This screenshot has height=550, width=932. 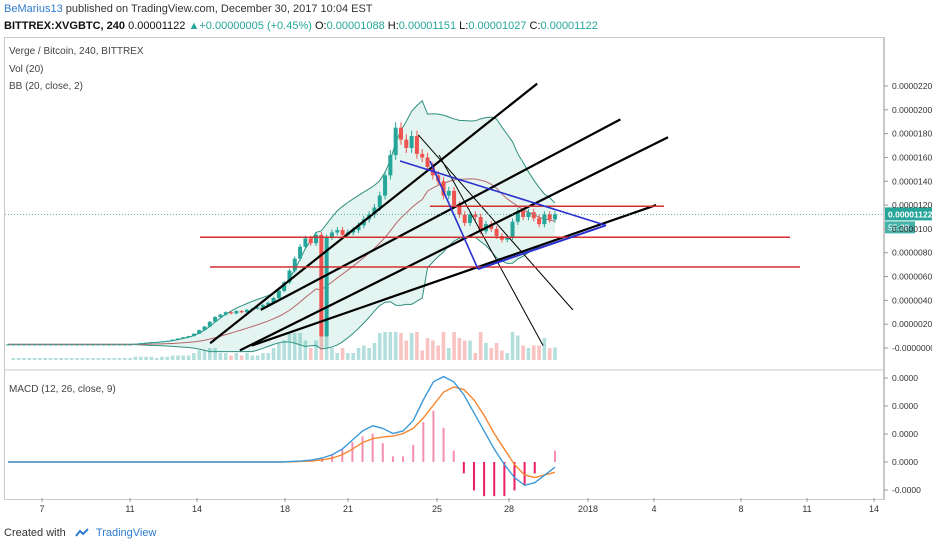 I want to click on wedge-left, so click(x=454, y=215).